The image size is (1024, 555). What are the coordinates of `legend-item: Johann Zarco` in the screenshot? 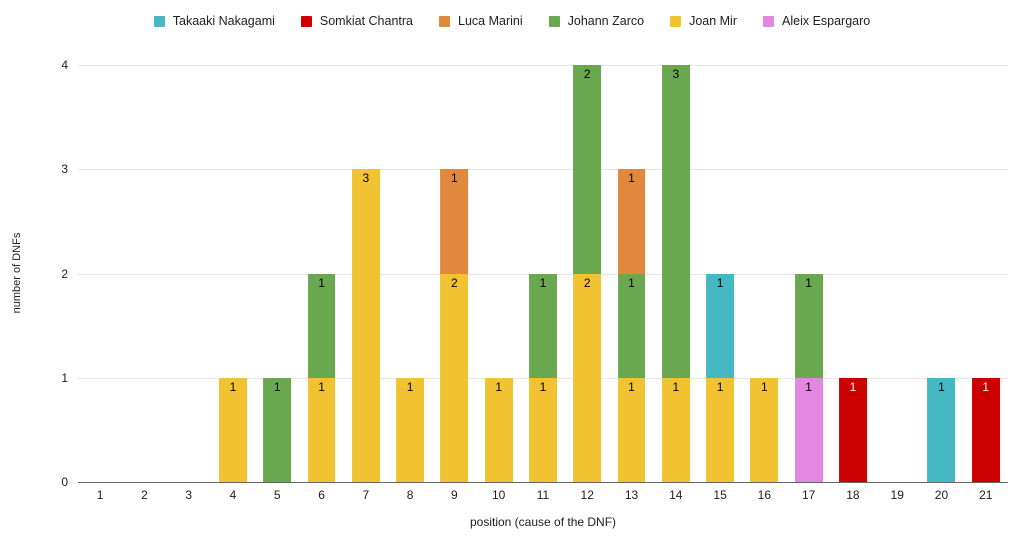 It's located at (596, 21).